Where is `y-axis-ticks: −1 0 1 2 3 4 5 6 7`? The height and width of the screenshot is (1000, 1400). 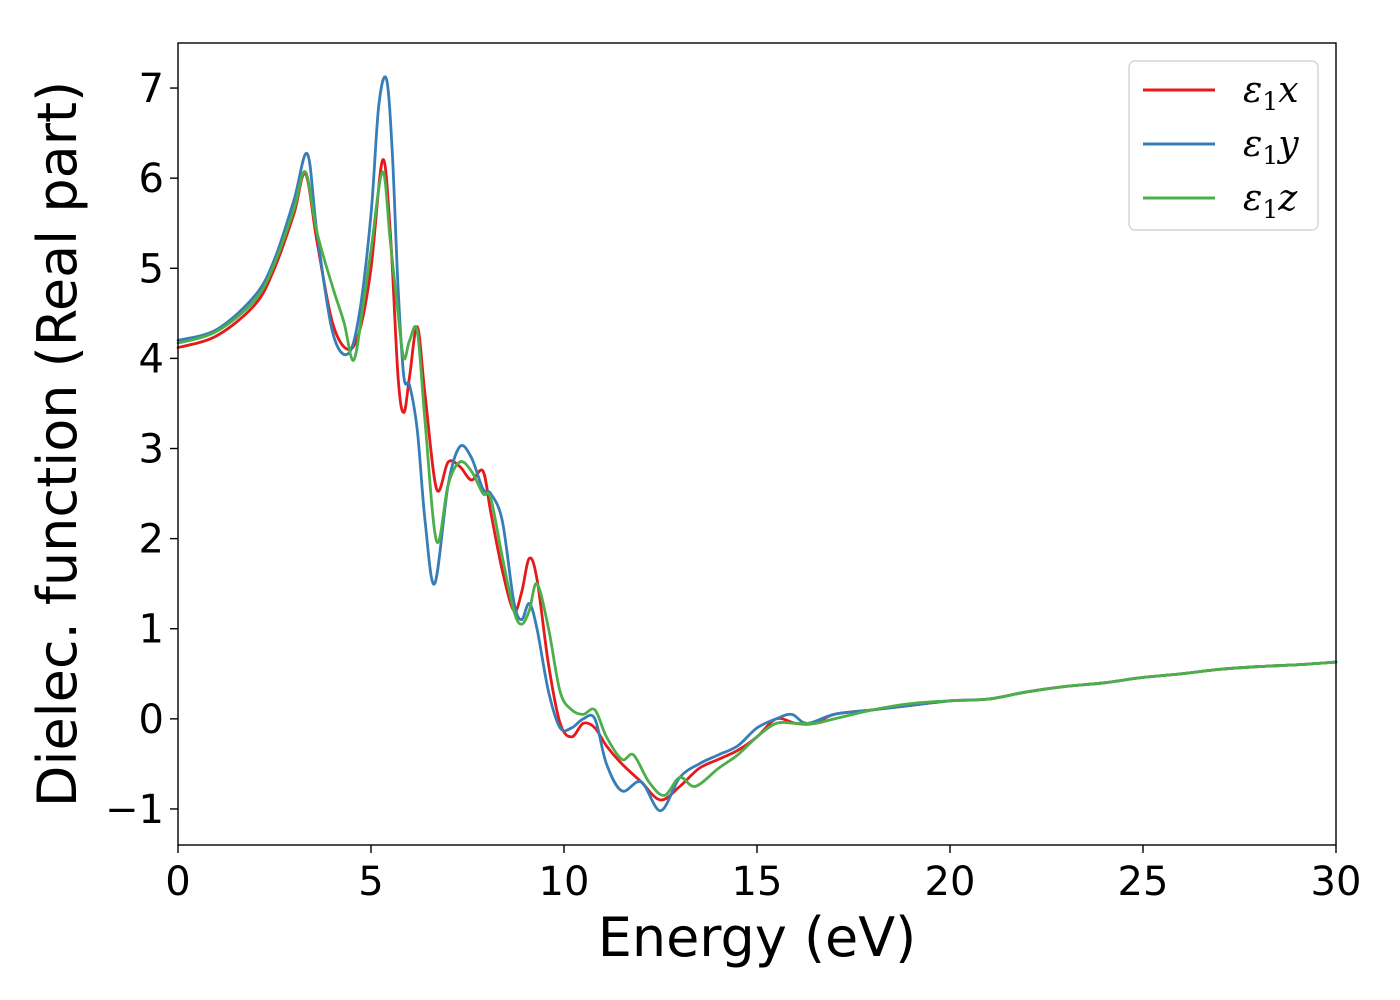 y-axis-ticks: −1 0 1 2 3 4 5 6 7 is located at coordinates (141, 449).